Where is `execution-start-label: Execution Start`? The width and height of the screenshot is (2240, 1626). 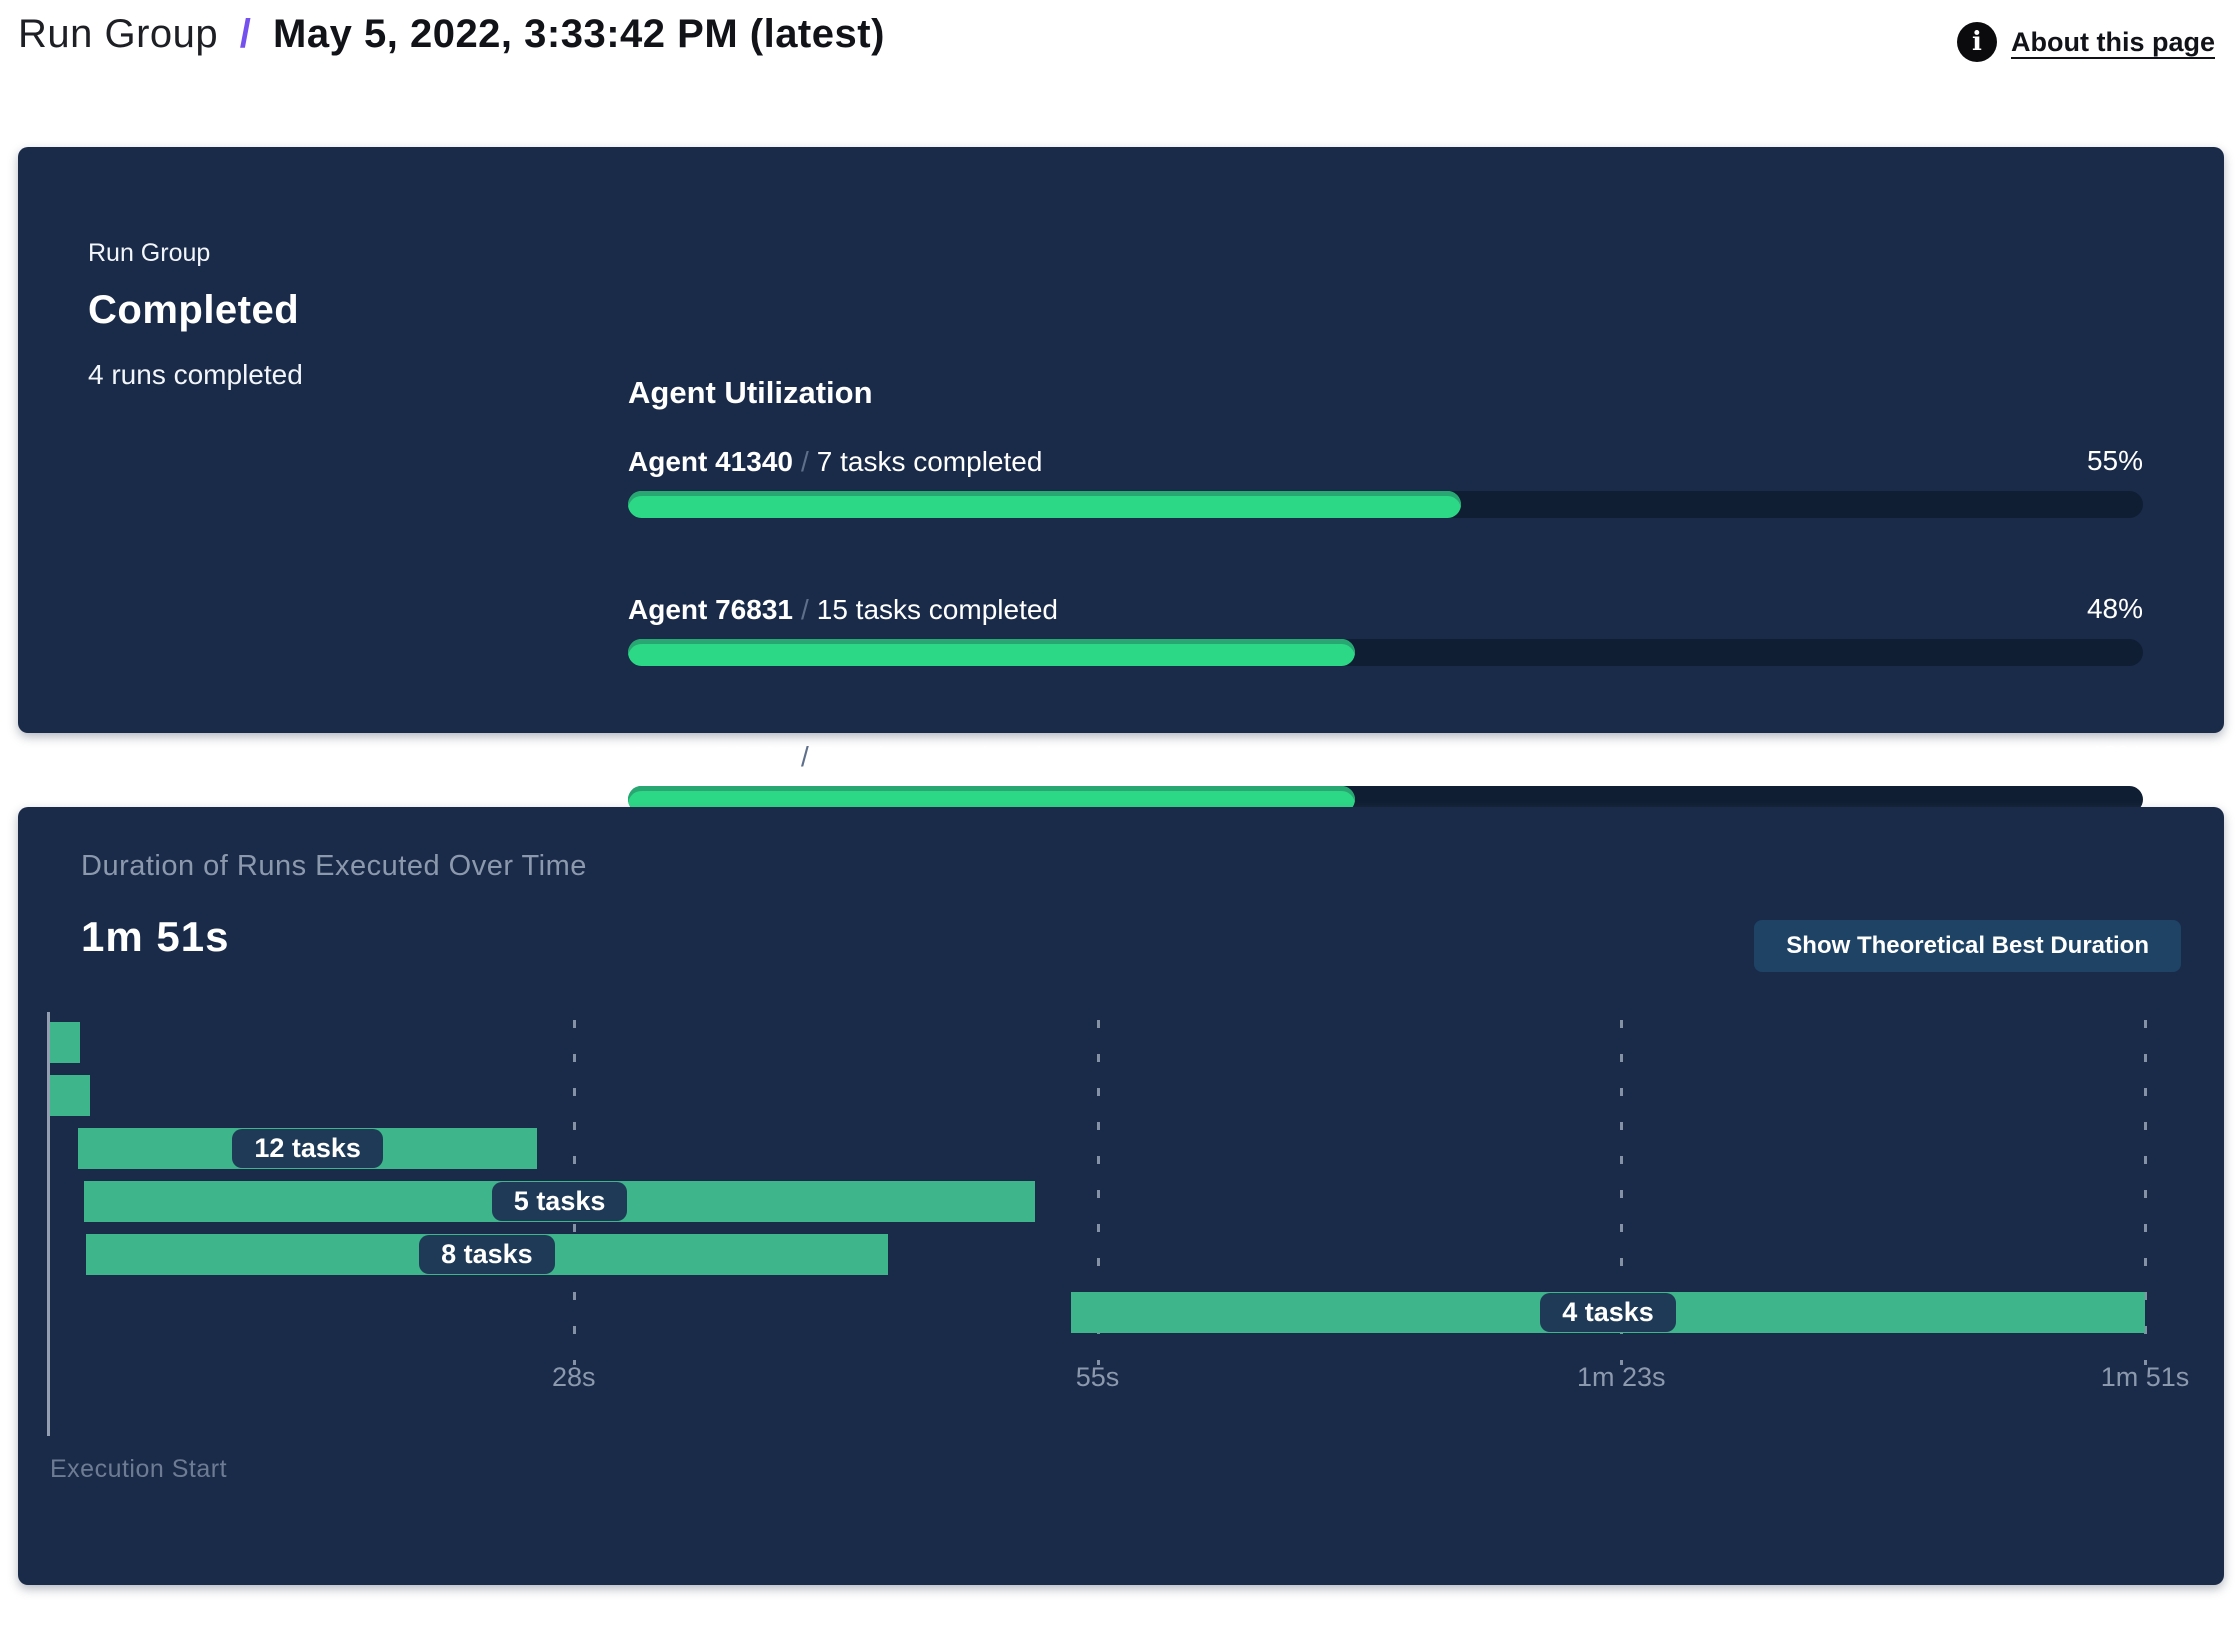
execution-start-label: Execution Start is located at coordinates (139, 1469).